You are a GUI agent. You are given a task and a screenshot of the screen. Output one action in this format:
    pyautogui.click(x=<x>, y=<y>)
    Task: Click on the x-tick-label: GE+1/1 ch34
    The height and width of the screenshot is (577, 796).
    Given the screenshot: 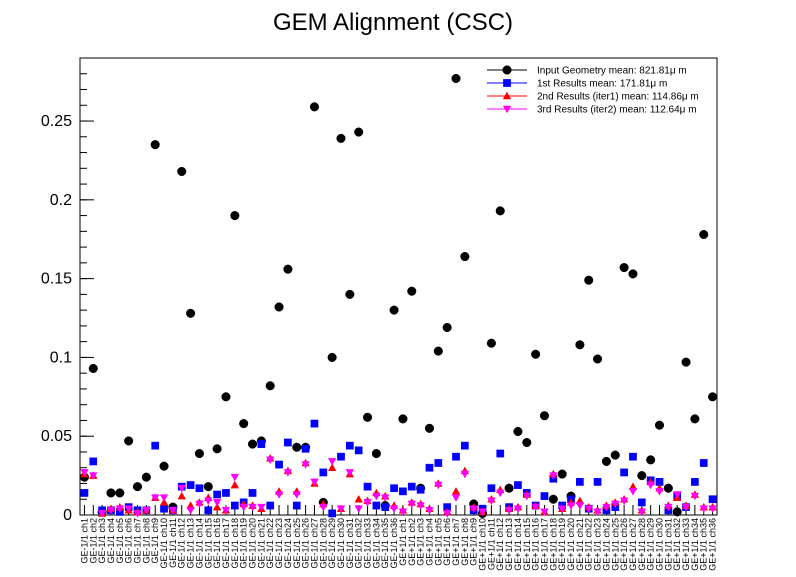 What is the action you would take?
    pyautogui.click(x=695, y=544)
    